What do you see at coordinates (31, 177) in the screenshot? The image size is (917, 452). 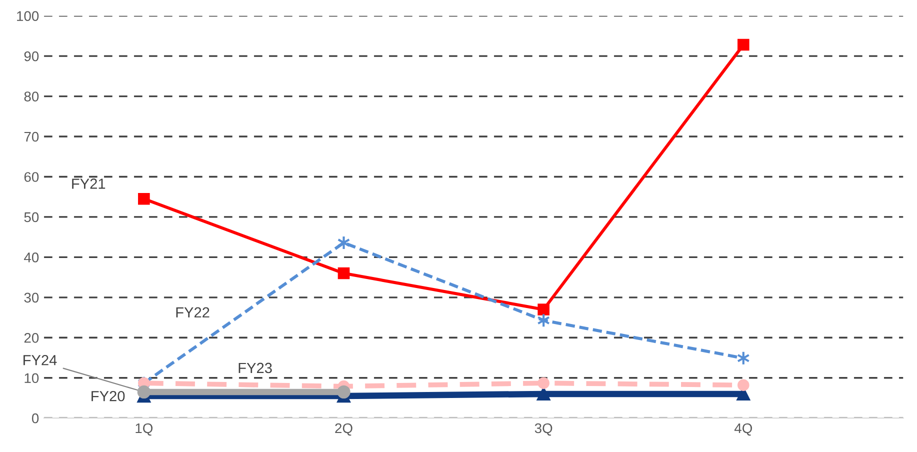 I see `y-tick-label: 60` at bounding box center [31, 177].